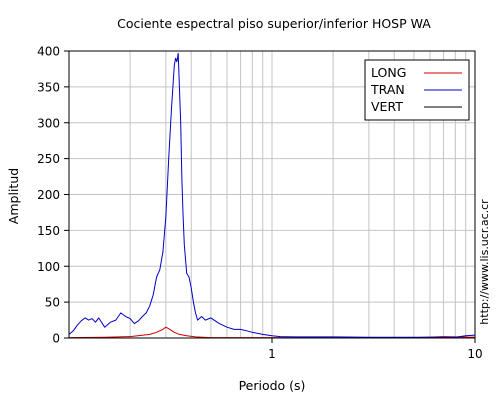  What do you see at coordinates (48, 87) in the screenshot?
I see `y-tick-label: 350` at bounding box center [48, 87].